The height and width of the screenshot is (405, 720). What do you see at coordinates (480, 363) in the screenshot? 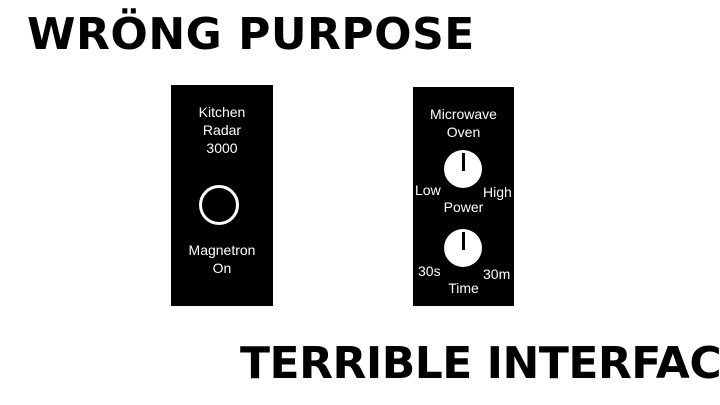
I see `headline-terrible-interface: TERRIBLE INTERFACE` at bounding box center [480, 363].